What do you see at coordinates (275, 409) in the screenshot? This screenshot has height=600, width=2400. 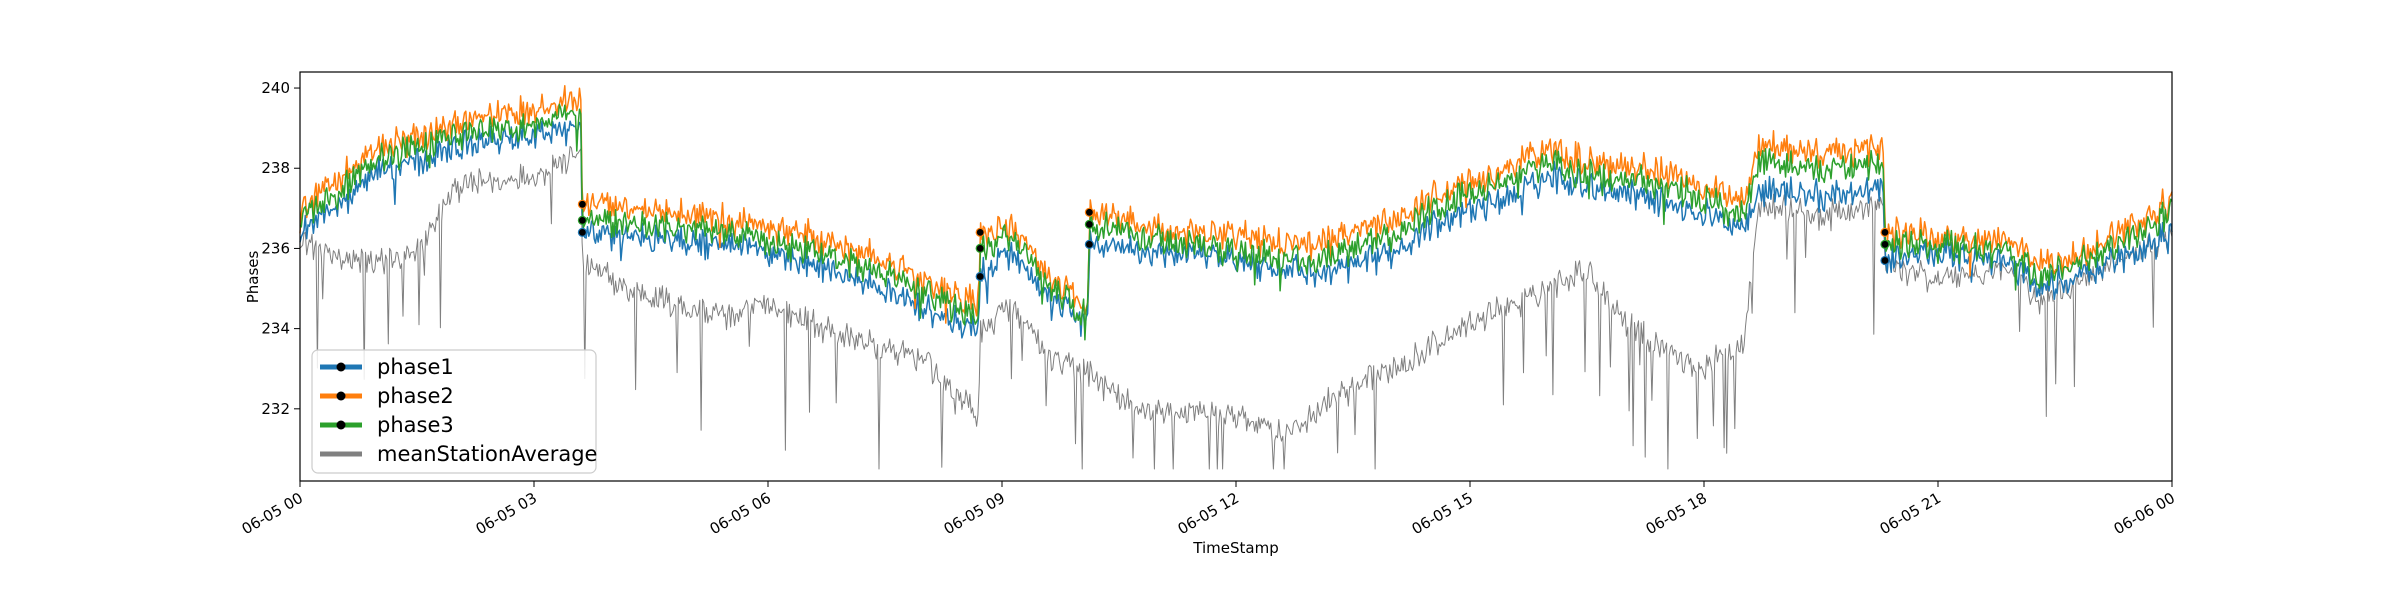 I see `y-tick-label: 232` at bounding box center [275, 409].